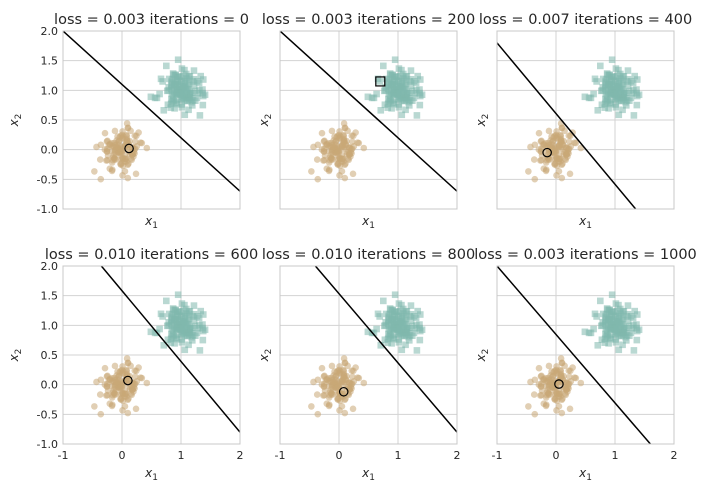 The height and width of the screenshot is (490, 705). What do you see at coordinates (556, 455) in the screenshot?
I see `x-tick-label: 0` at bounding box center [556, 455].